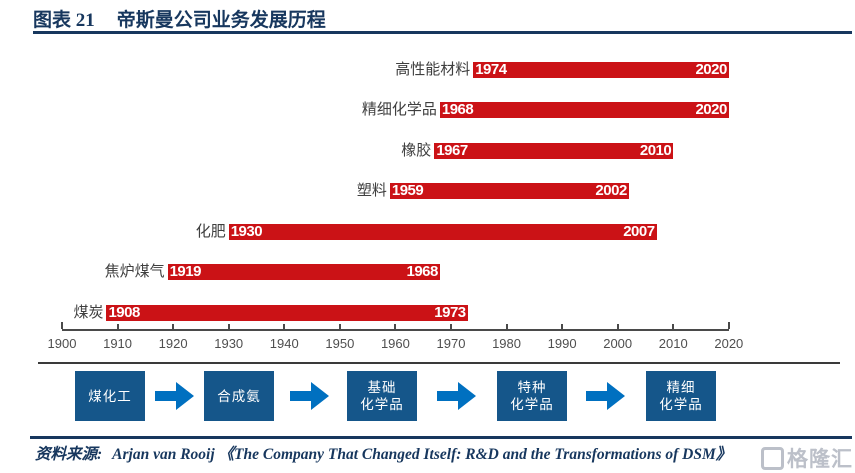 This screenshot has height=473, width=855. Describe the element at coordinates (340, 343) in the screenshot. I see `axis-tick-label: 1950` at that location.